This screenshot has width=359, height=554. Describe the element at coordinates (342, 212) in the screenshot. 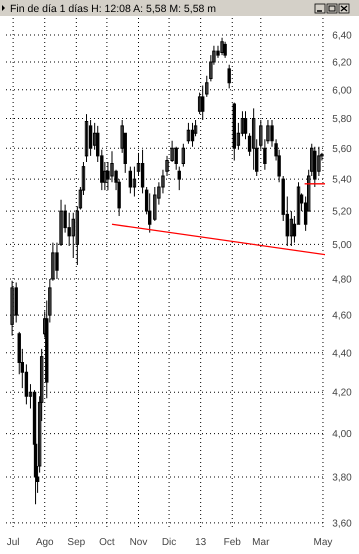

I see `y-tick-label: 5,20` at that location.